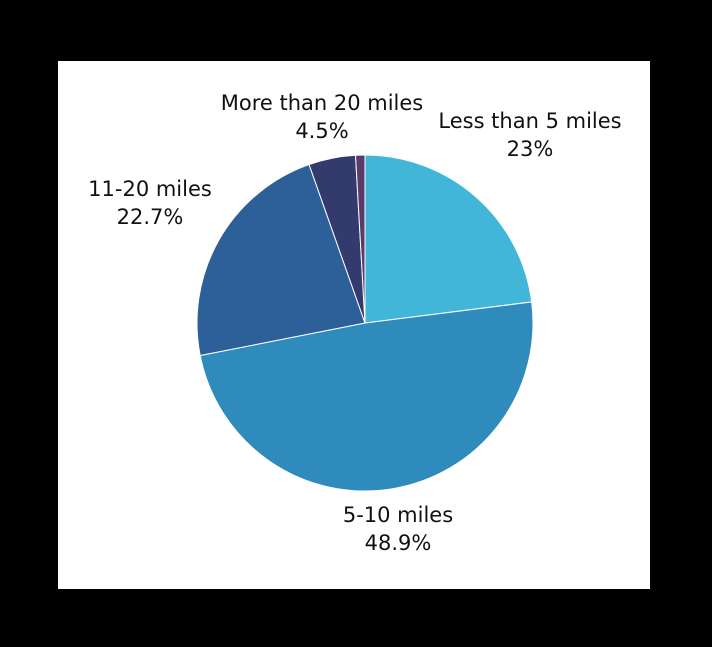  Describe the element at coordinates (321, 131) in the screenshot. I see `slice-value-label: 4.5%` at that location.